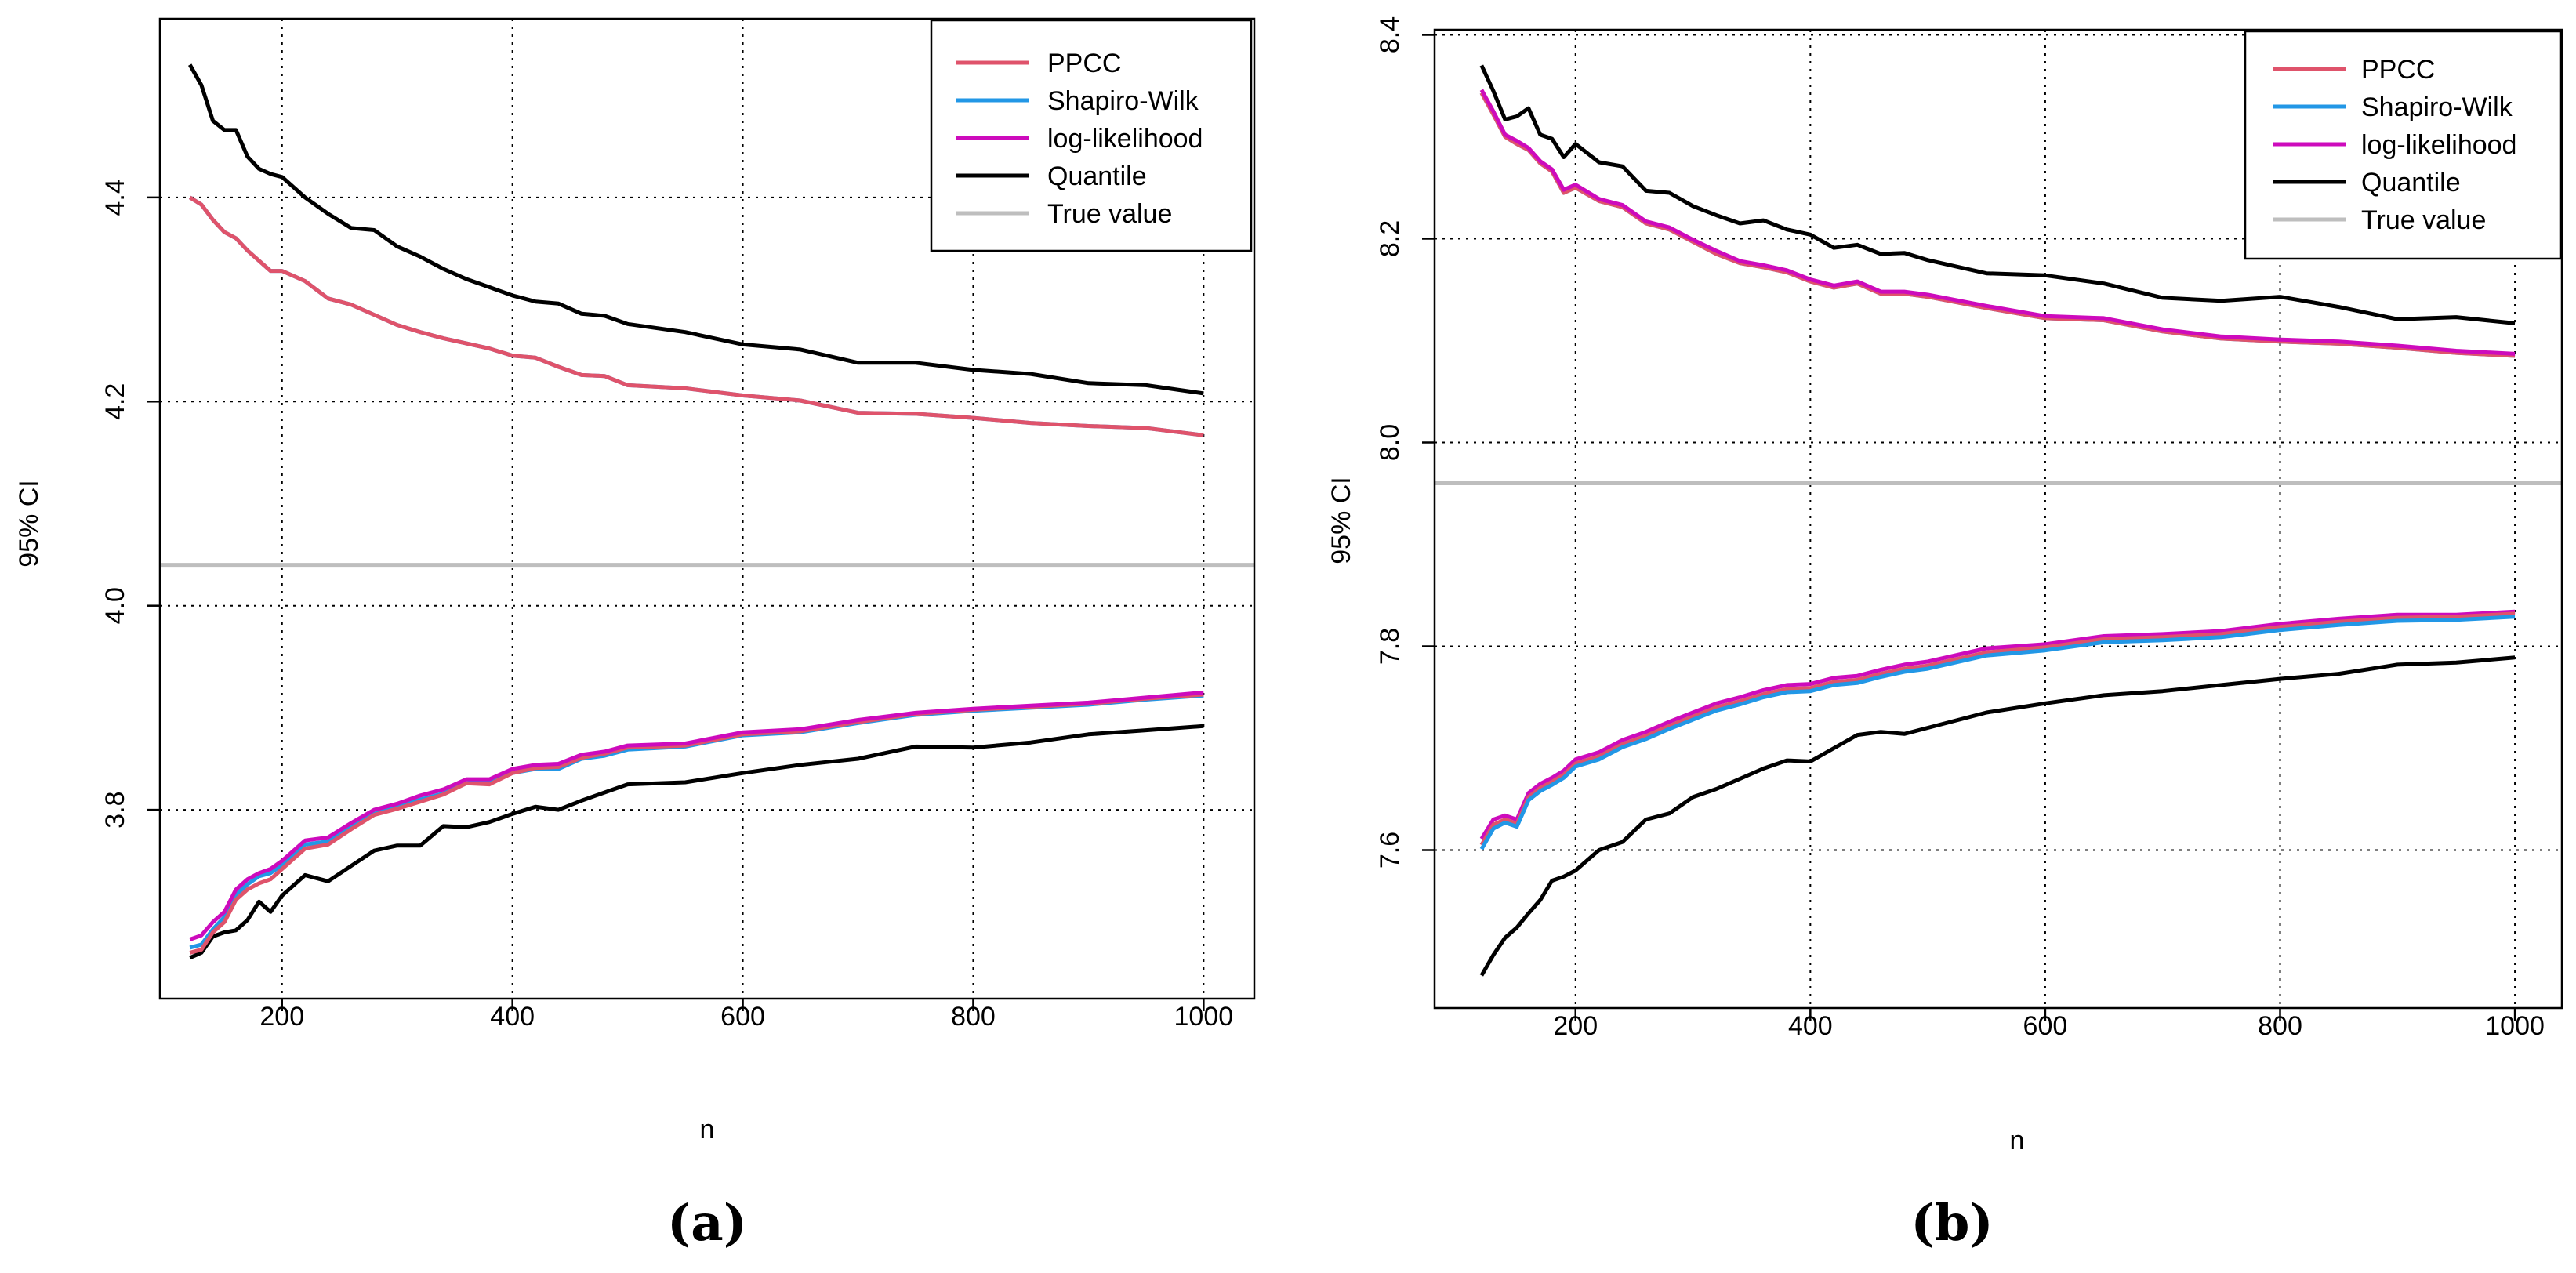 The height and width of the screenshot is (1273, 2576). I want to click on panel-a-x-tick-label-200: 200, so click(281, 1017).